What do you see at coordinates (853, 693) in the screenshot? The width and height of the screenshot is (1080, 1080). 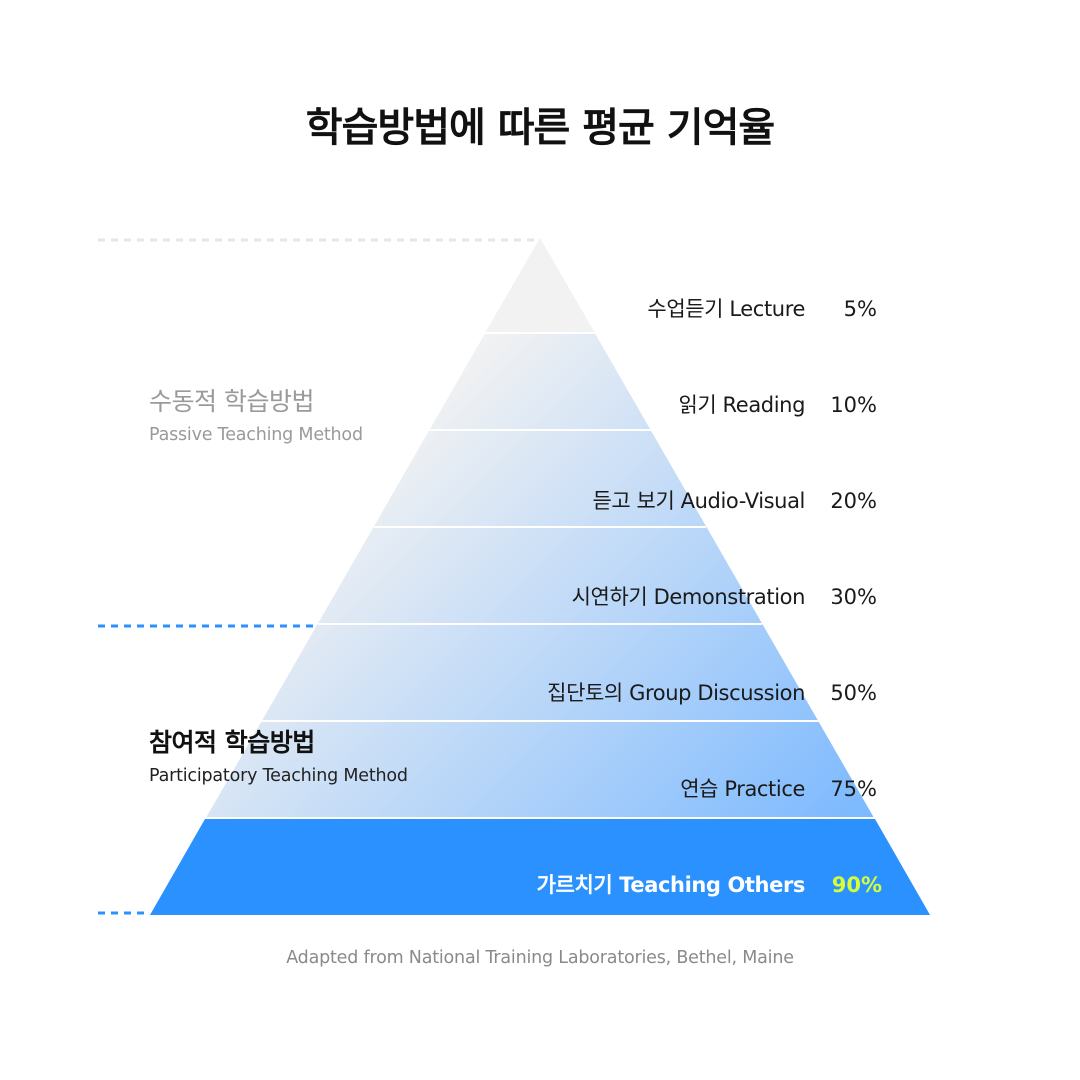 I see `level-value-group-discussion: 50%` at bounding box center [853, 693].